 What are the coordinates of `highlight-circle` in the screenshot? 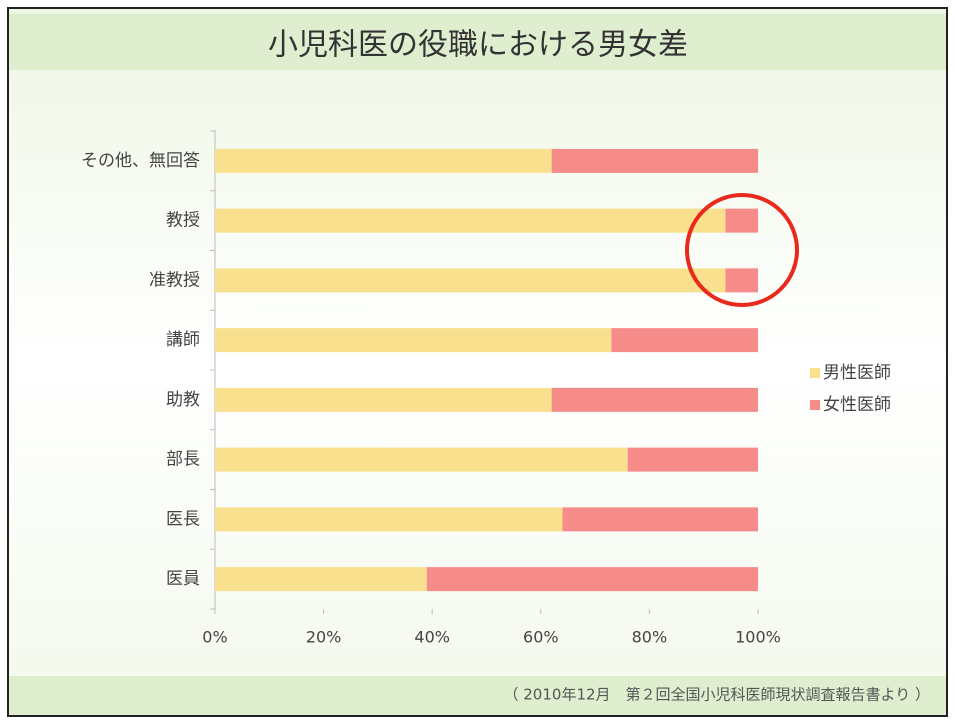 It's located at (742, 250).